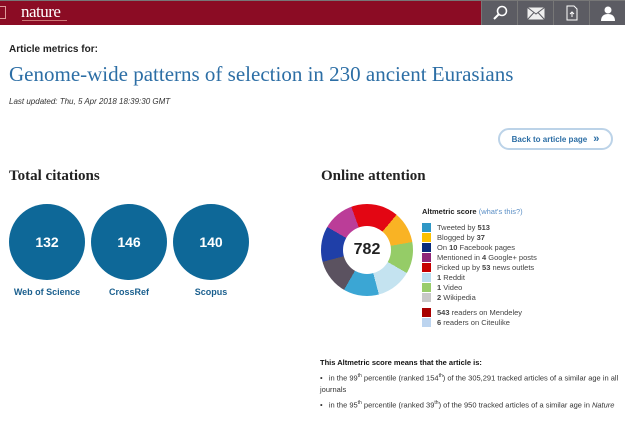 This screenshot has width=625, height=426. Describe the element at coordinates (211, 242) in the screenshot. I see `citation-circle: 140` at that location.